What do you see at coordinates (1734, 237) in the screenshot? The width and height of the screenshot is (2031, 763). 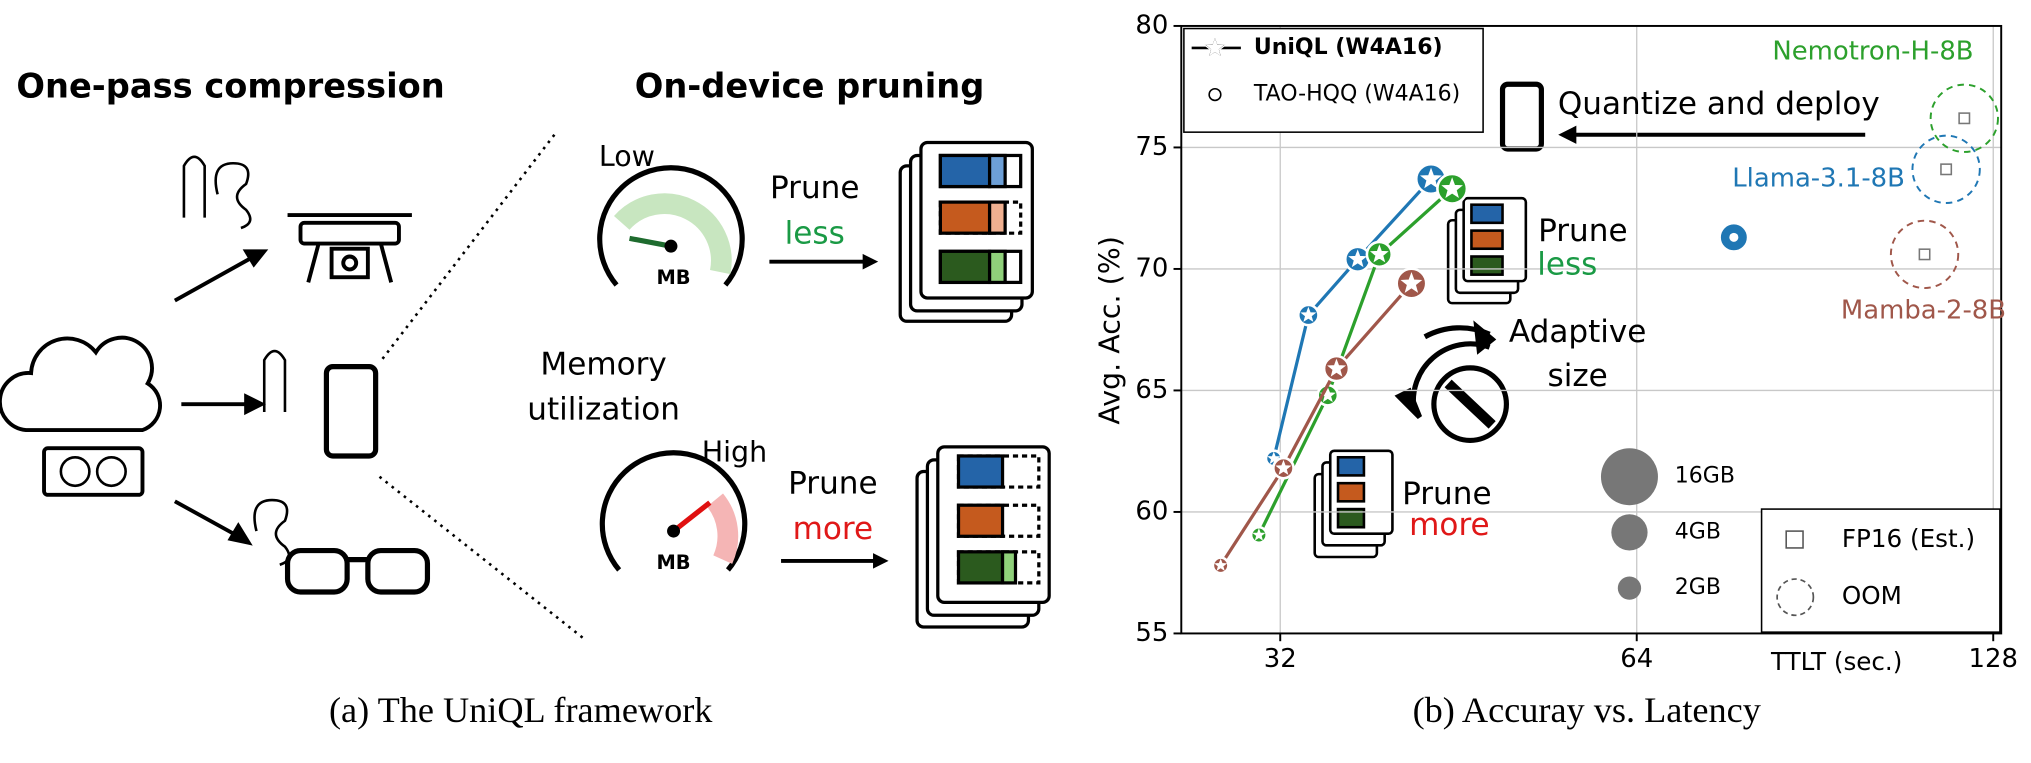 I see `tao-center` at bounding box center [1734, 237].